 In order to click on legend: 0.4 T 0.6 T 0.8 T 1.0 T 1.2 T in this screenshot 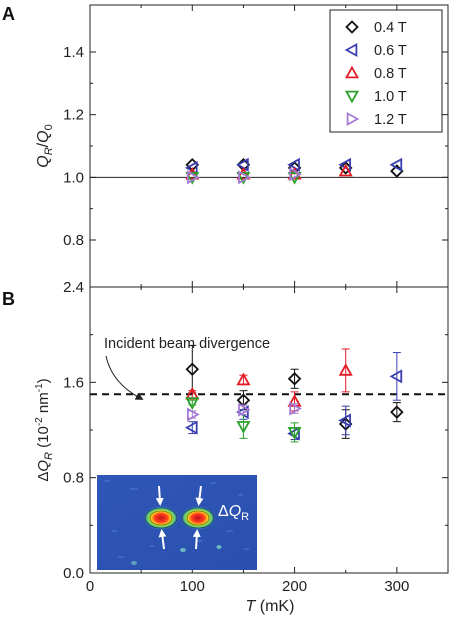, I will do `click(386, 71)`.